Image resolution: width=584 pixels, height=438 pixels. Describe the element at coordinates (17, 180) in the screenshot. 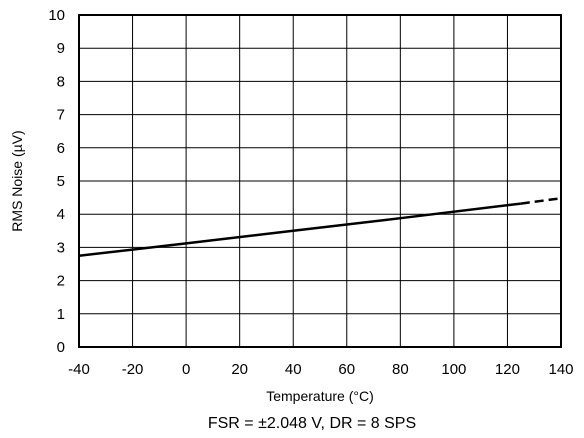

I see `y-axis-title: RMS Noise (µV)` at that location.